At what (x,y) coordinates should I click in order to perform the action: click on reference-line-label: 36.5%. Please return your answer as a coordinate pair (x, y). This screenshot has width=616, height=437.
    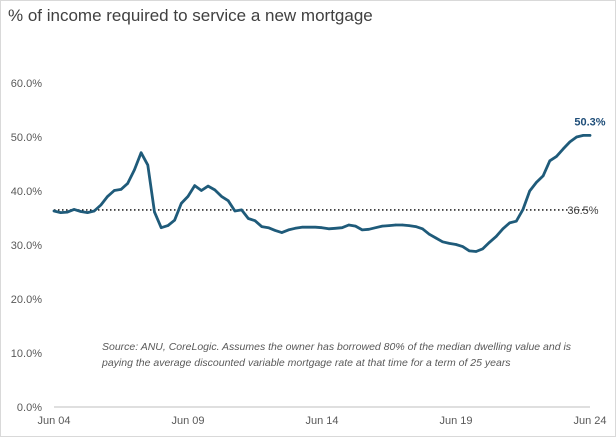
    Looking at the image, I should click on (582, 211).